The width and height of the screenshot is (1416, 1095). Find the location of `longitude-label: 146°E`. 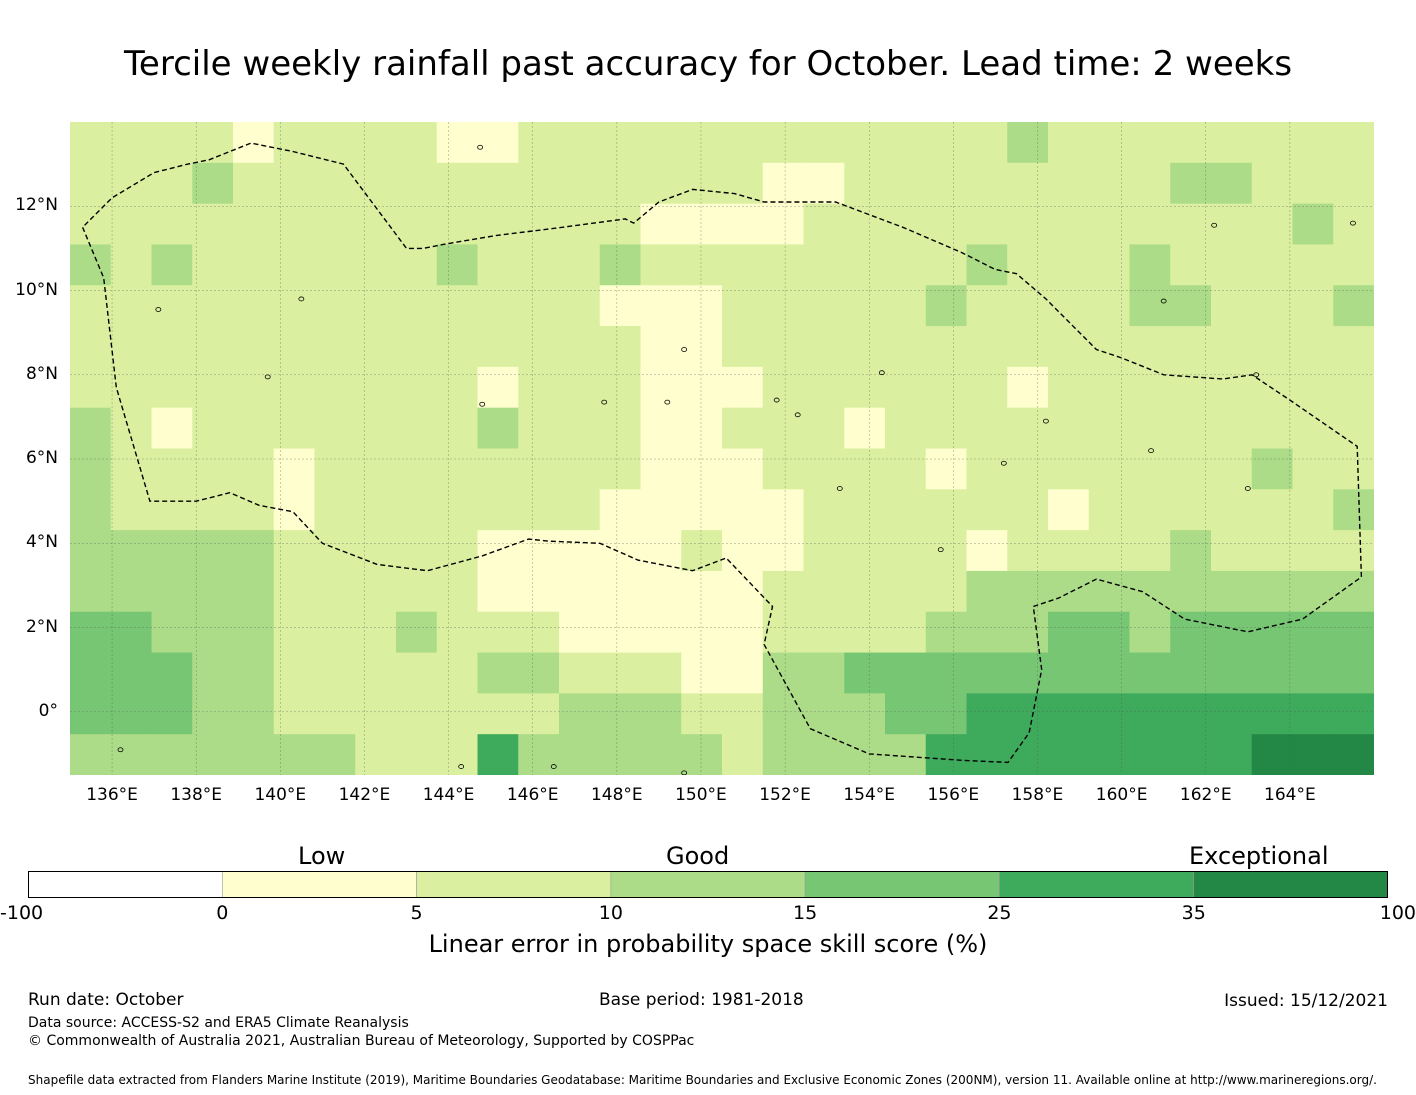

longitude-label: 146°E is located at coordinates (532, 795).